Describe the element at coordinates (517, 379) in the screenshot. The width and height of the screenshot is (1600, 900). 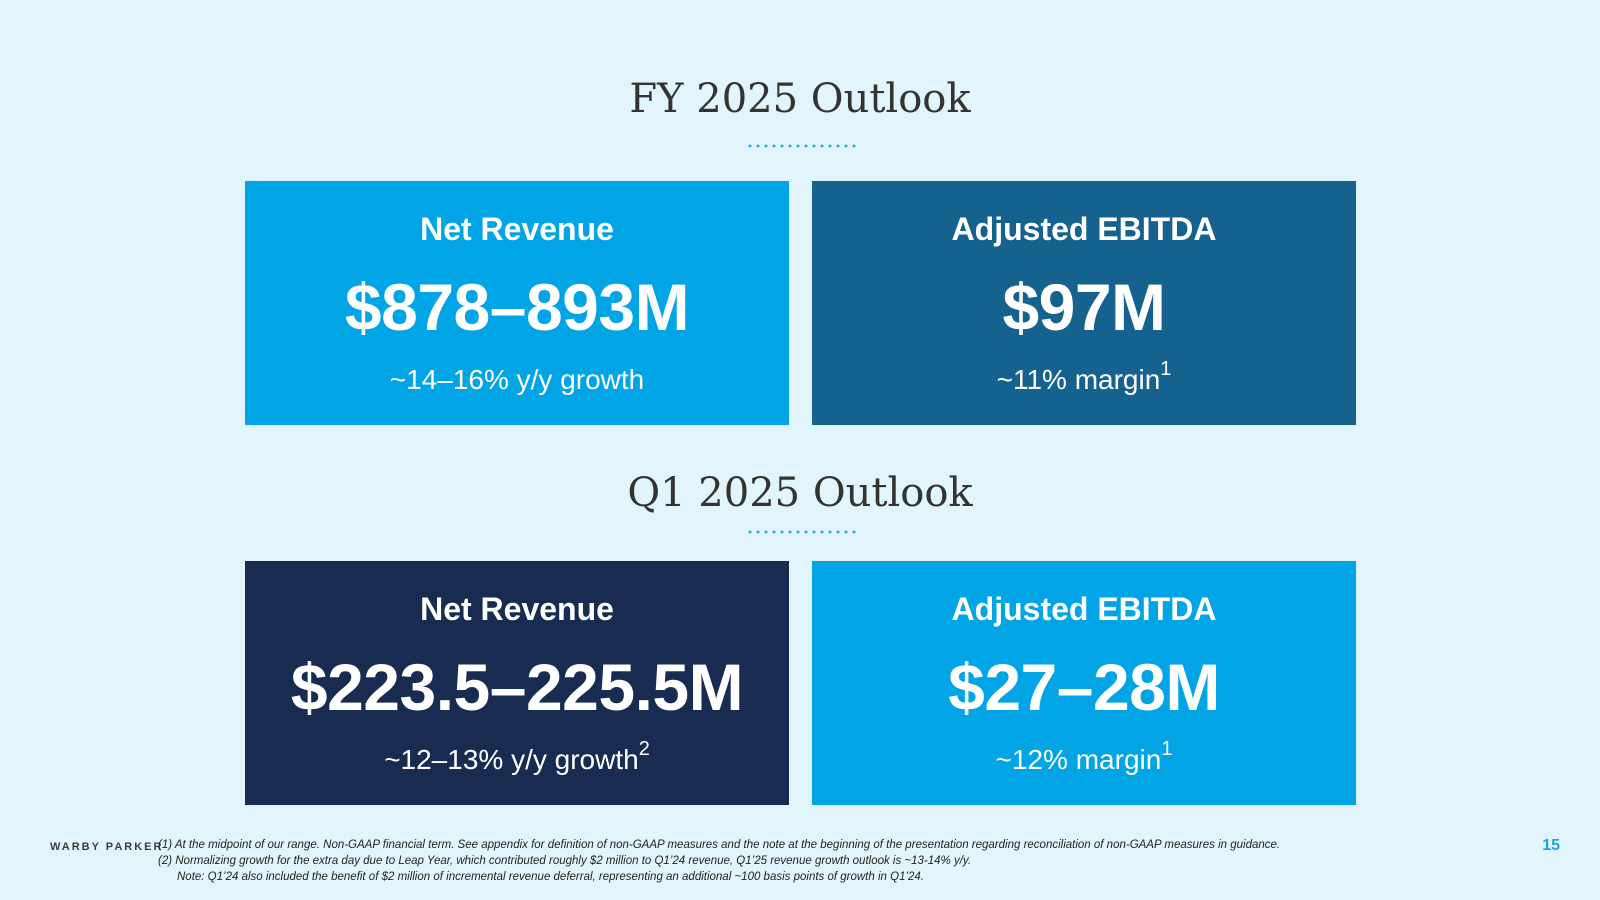
I see `card-subtext: ~14–16% y/y growth` at that location.